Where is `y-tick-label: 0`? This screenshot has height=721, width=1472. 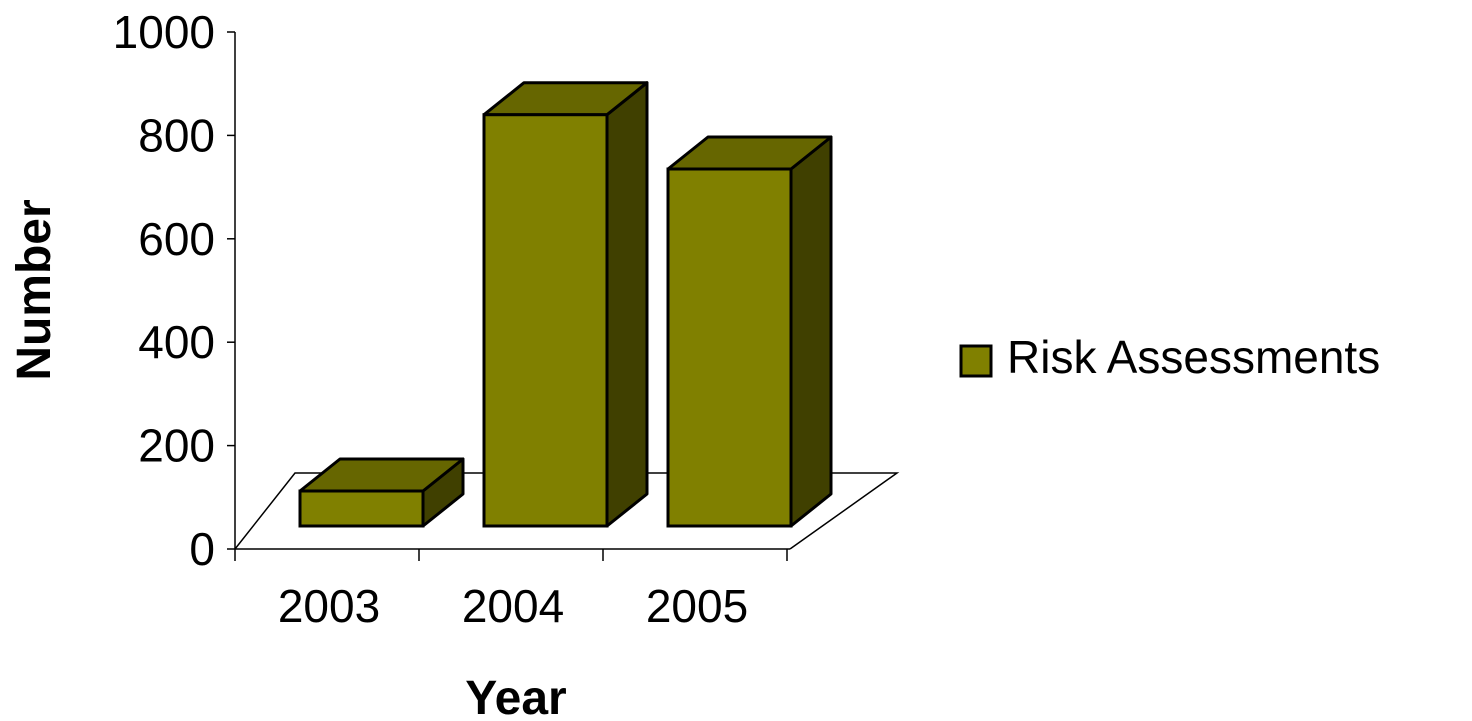
y-tick-label: 0 is located at coordinates (202, 549).